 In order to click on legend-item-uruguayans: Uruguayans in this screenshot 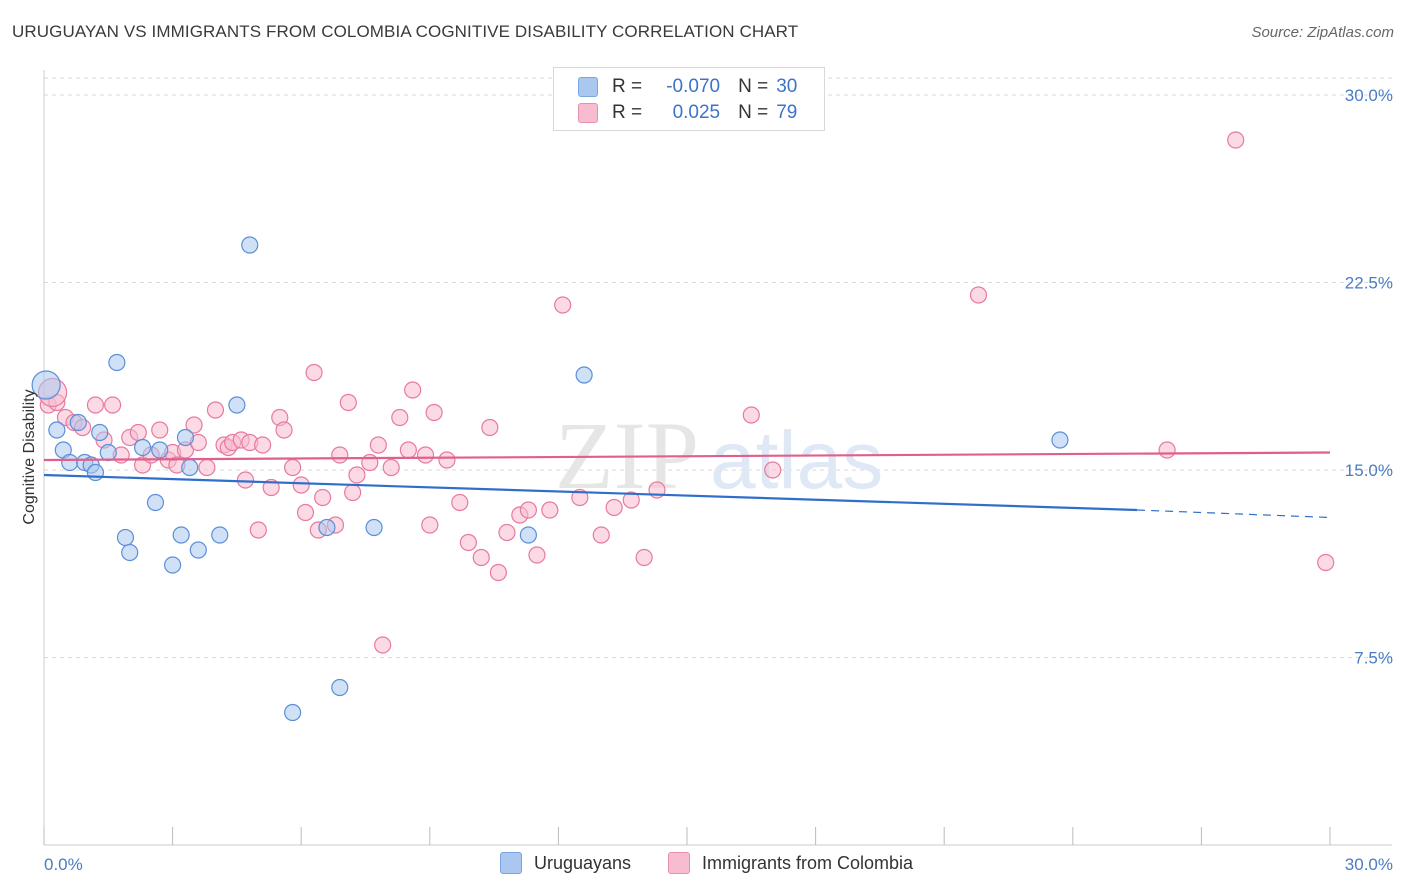, I will do `click(565, 863)`.